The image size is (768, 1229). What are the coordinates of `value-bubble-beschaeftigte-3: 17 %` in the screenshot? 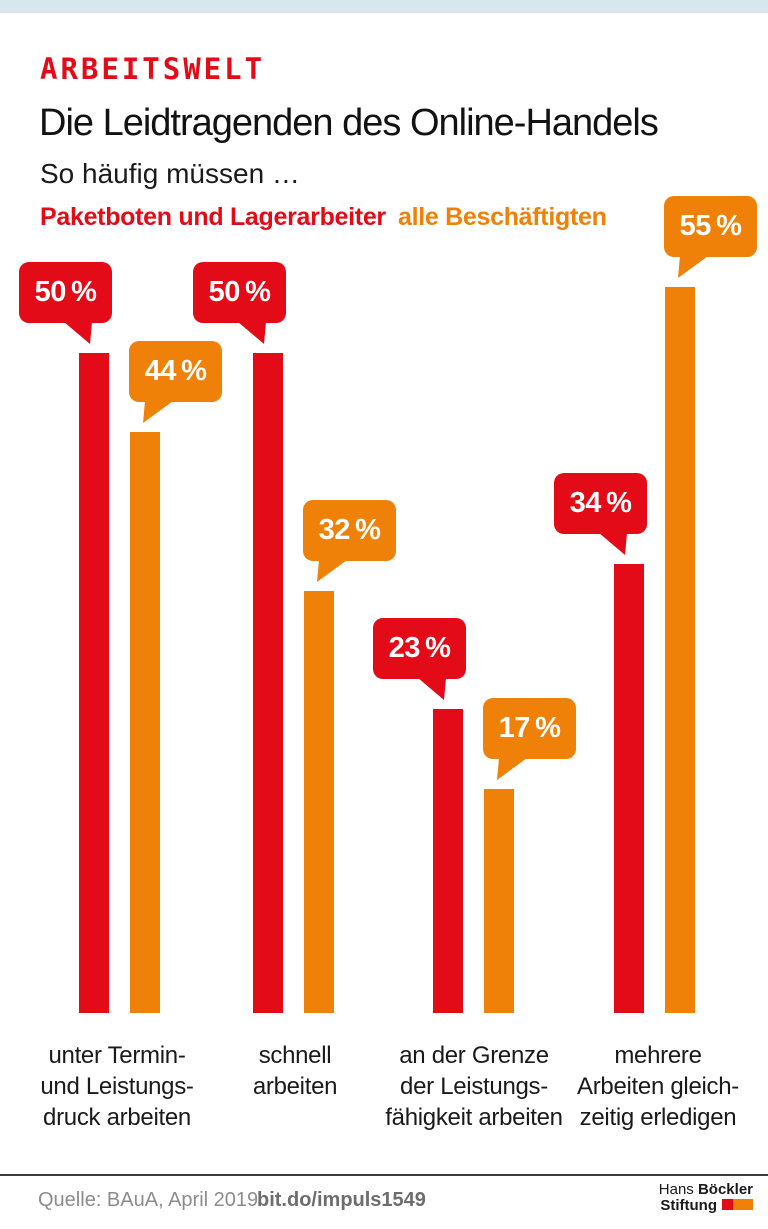 It's located at (529, 728).